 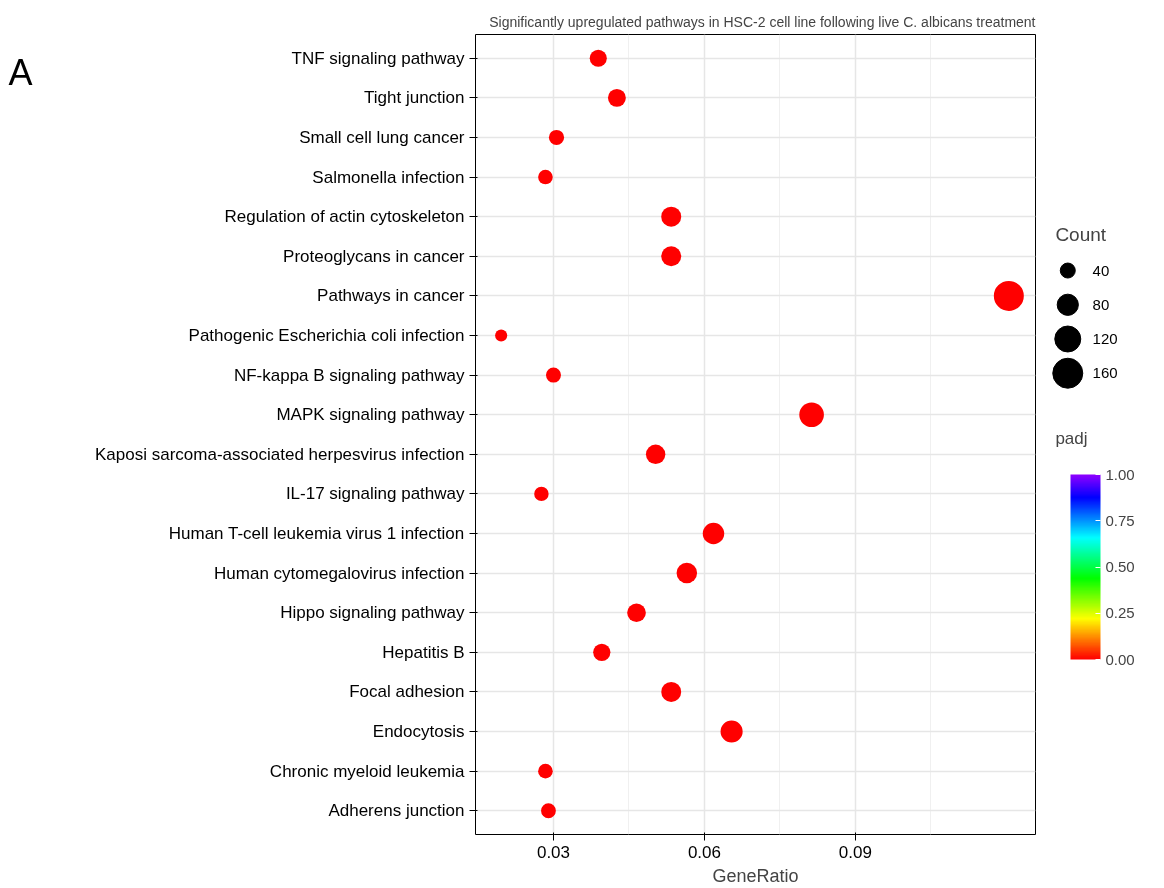 I want to click on x-tick-label: 0.09, so click(x=855, y=852).